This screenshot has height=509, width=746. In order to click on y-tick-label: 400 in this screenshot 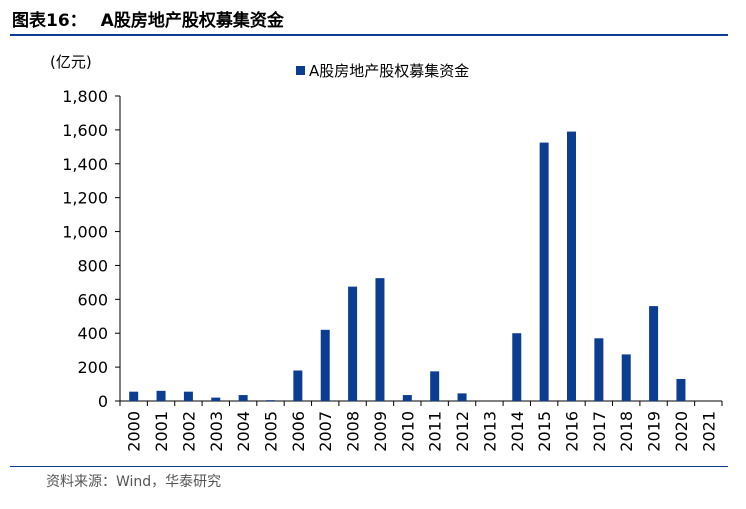, I will do `click(92, 333)`.